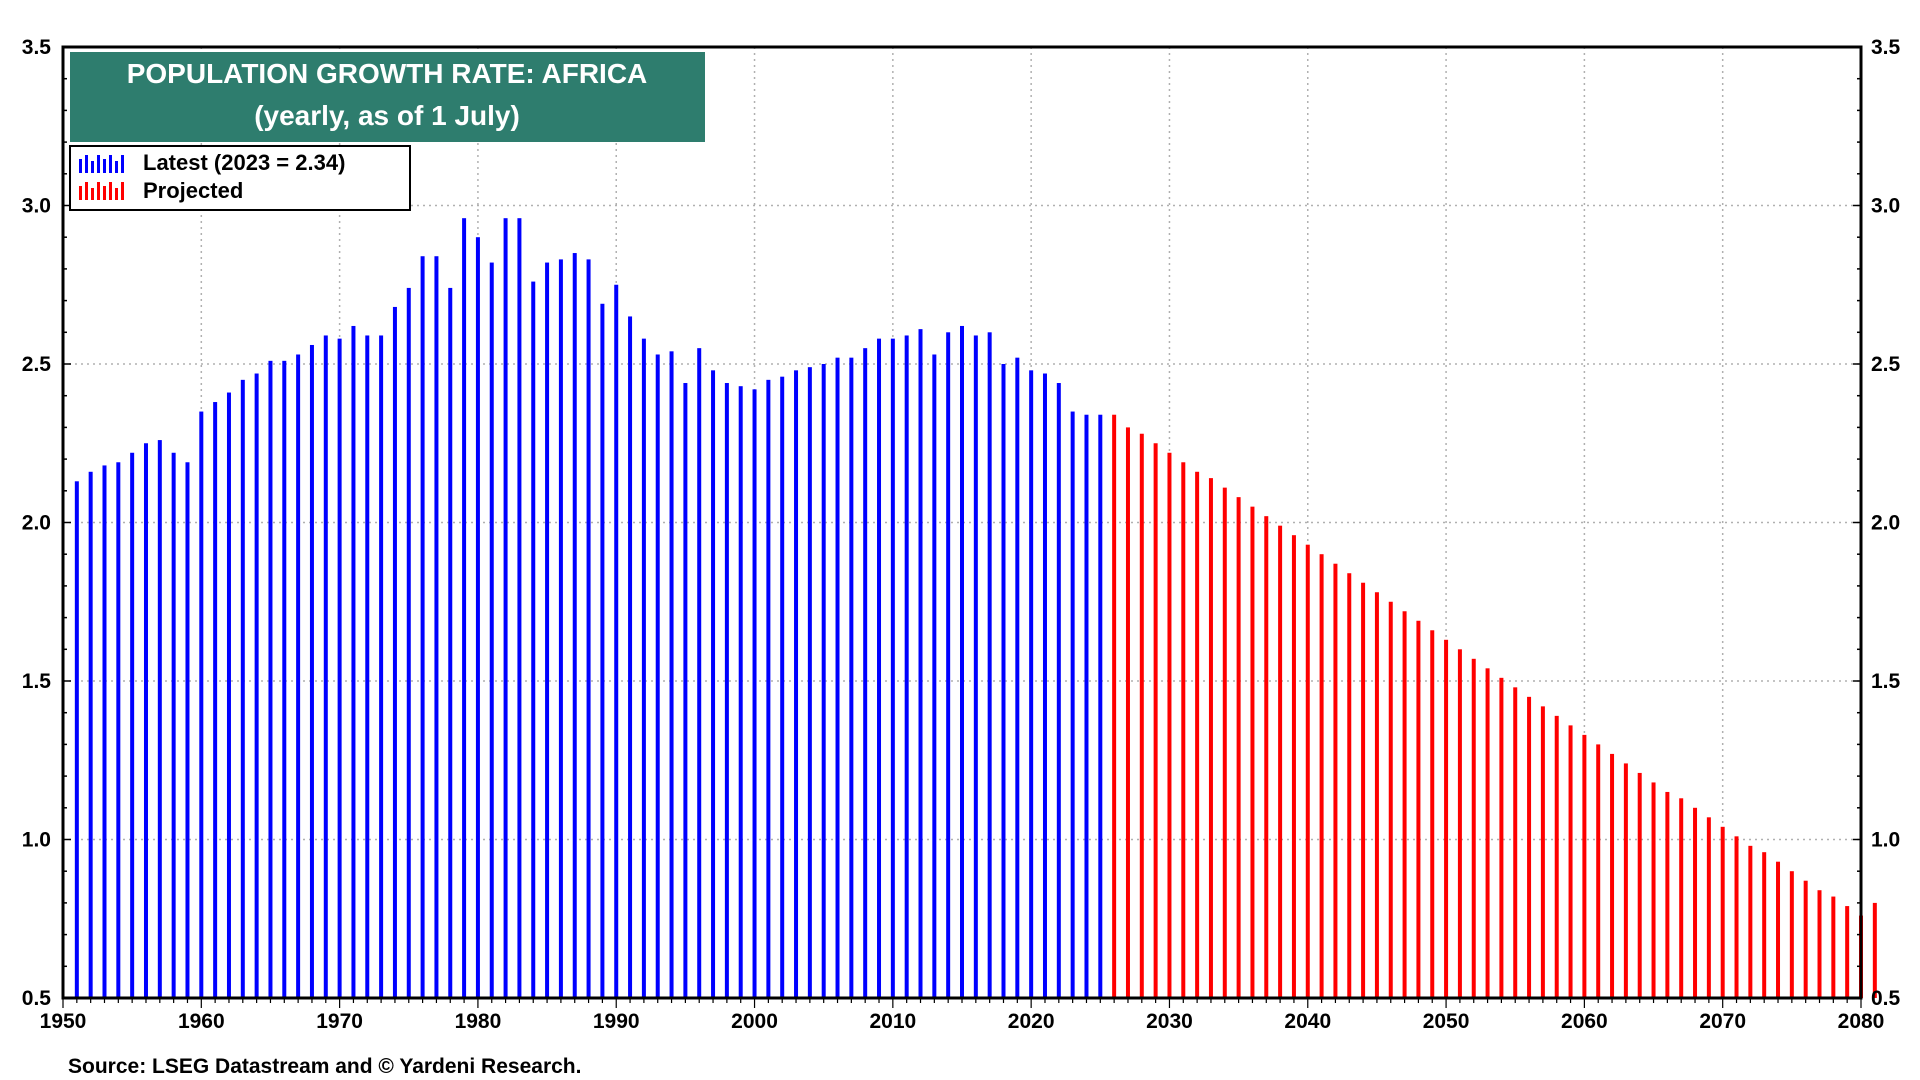 Image resolution: width=1920 pixels, height=1080 pixels. Describe the element at coordinates (193, 190) in the screenshot. I see `legend-label-projected: Projected` at that location.